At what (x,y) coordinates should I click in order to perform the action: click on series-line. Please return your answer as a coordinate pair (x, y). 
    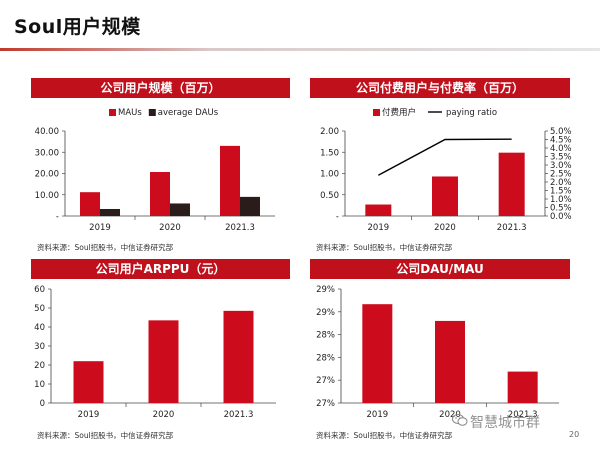
    Looking at the image, I should click on (445, 157).